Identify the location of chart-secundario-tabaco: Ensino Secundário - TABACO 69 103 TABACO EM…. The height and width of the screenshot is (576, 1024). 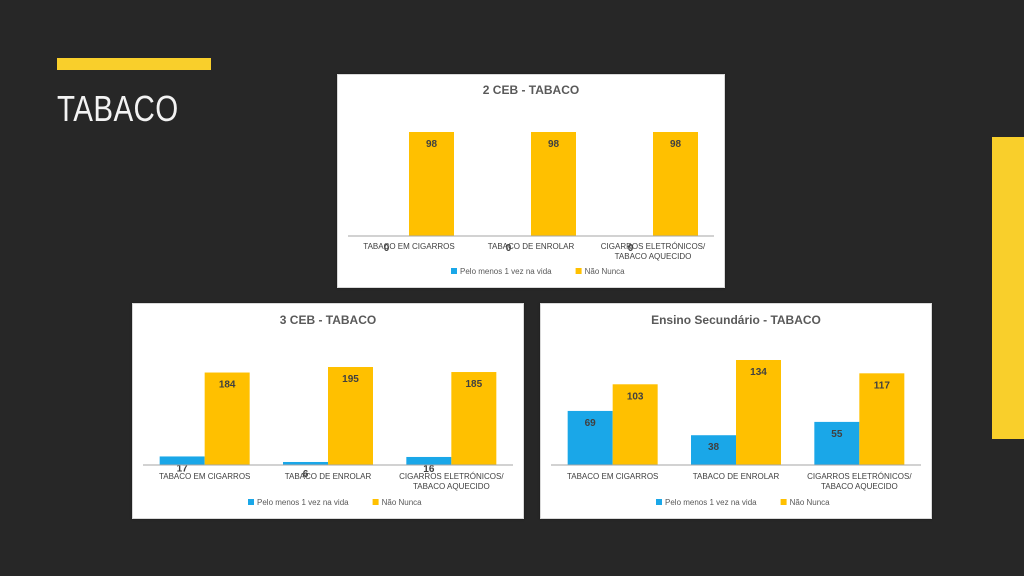
(736, 411).